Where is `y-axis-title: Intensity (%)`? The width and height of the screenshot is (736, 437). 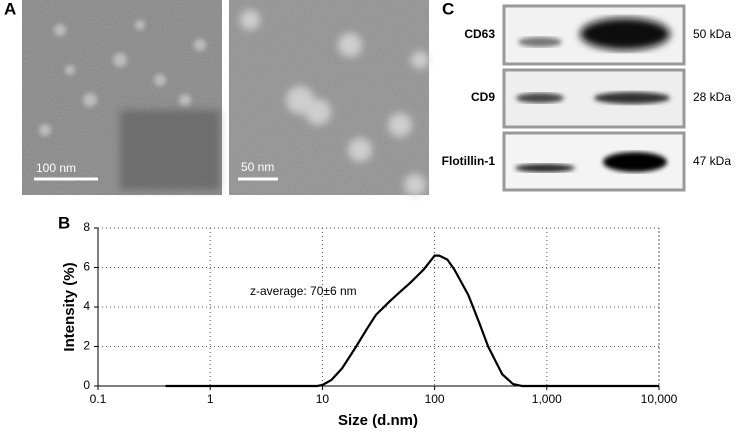 y-axis-title: Intensity (%) is located at coordinates (69, 306).